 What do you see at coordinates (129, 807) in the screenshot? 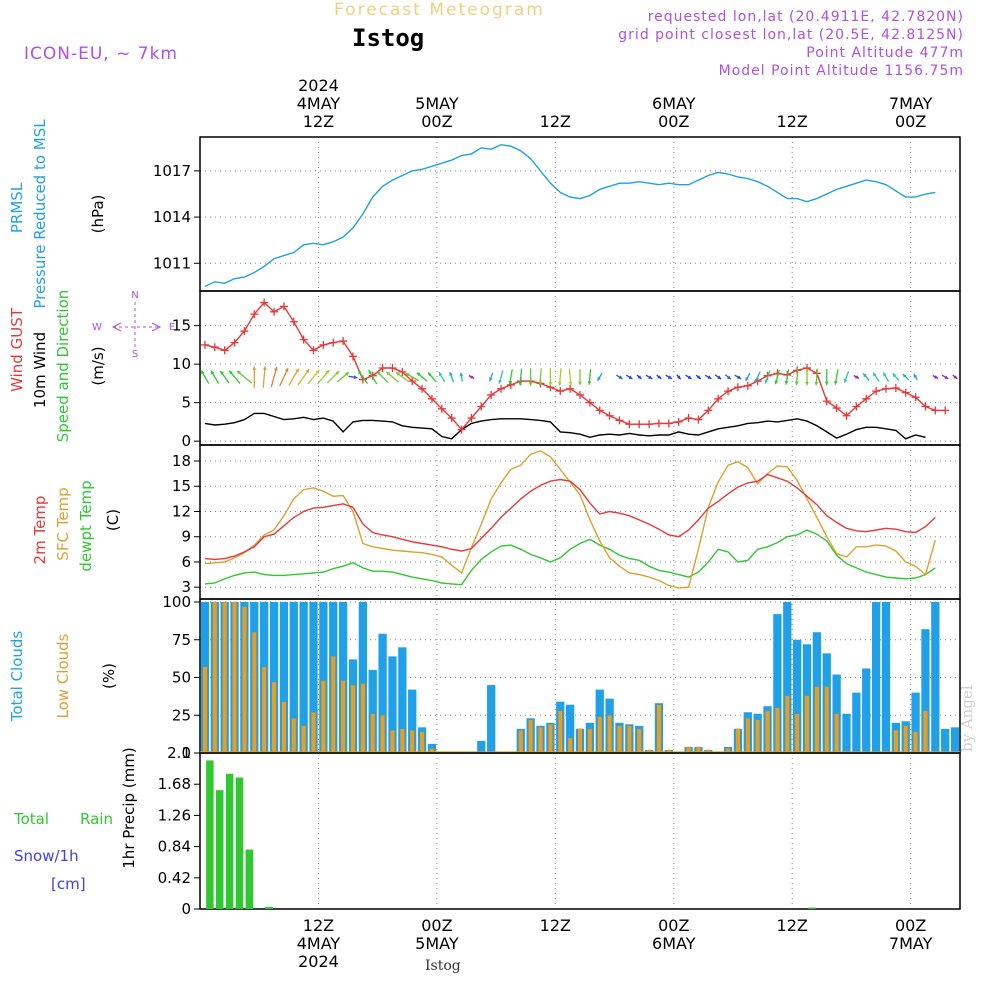
I see `precip-unit-label: 1hr Precip (mm)` at bounding box center [129, 807].